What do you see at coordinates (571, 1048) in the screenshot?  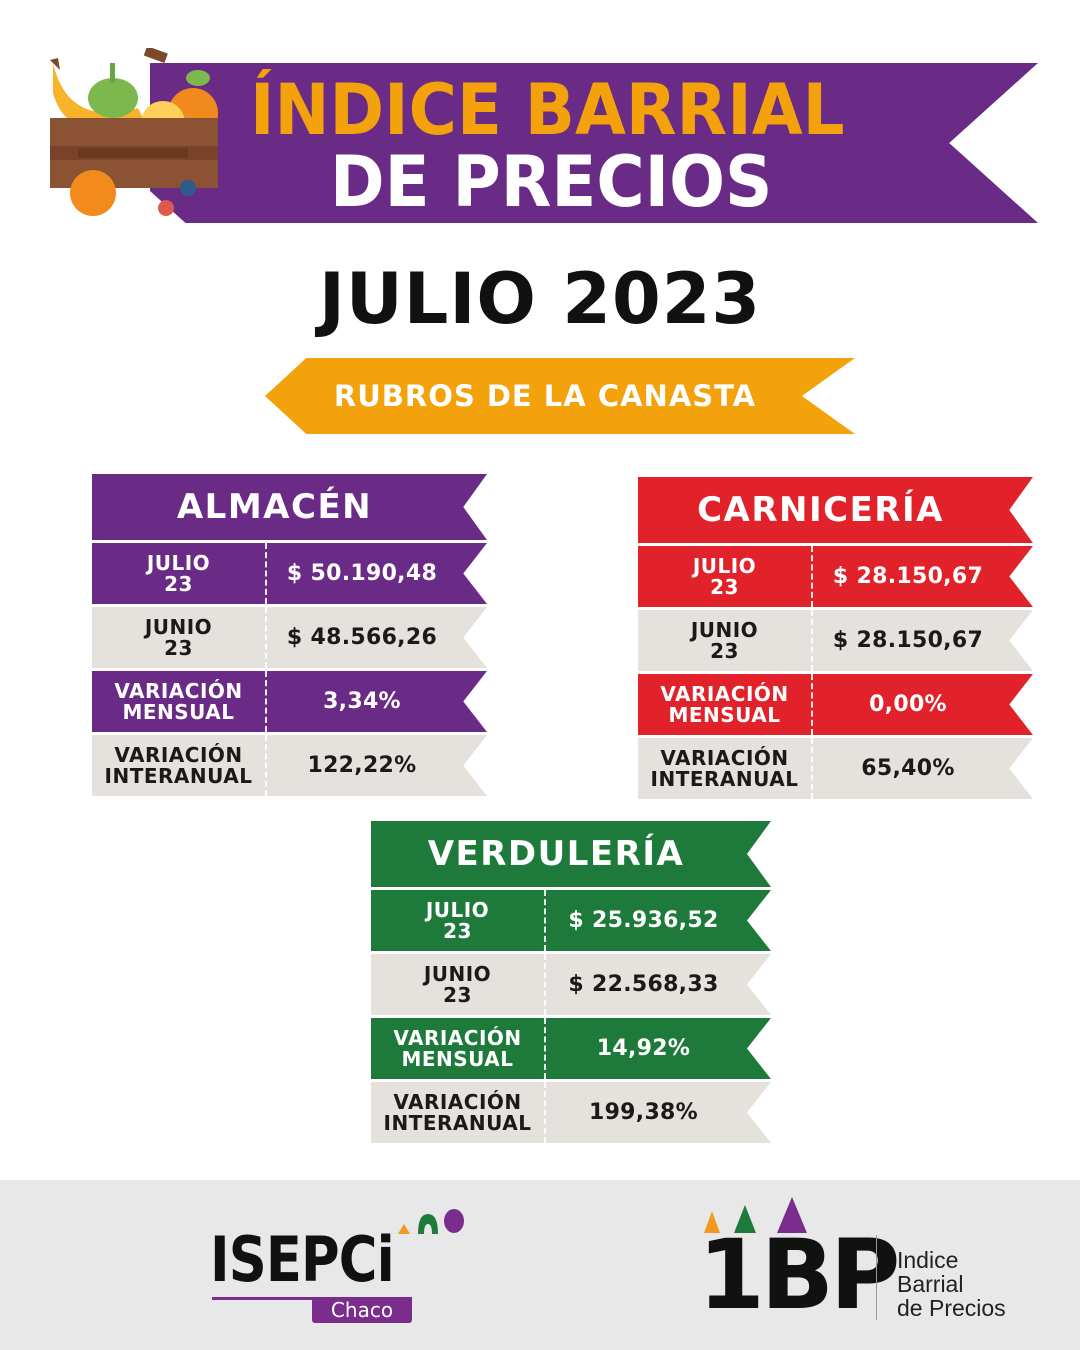 I see `table-row: VARIACIÓN MENSUAL 14,92%` at bounding box center [571, 1048].